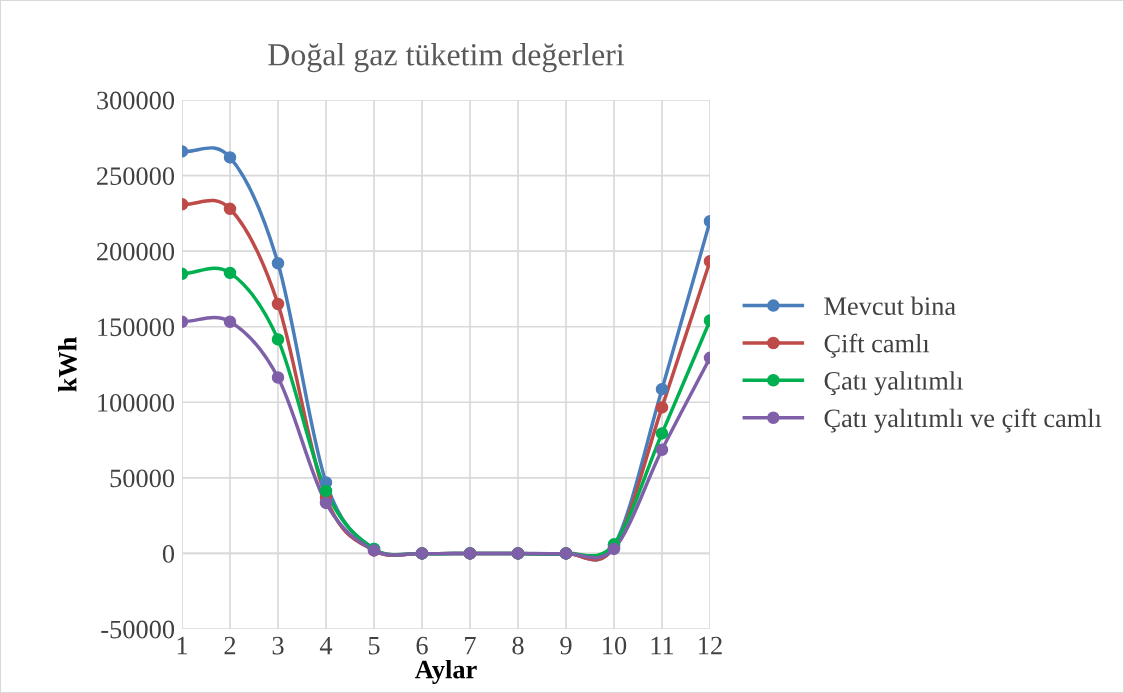 The width and height of the screenshot is (1124, 693). Describe the element at coordinates (893, 383) in the screenshot. I see `legend-label: Çatı yalıtımlı` at that location.